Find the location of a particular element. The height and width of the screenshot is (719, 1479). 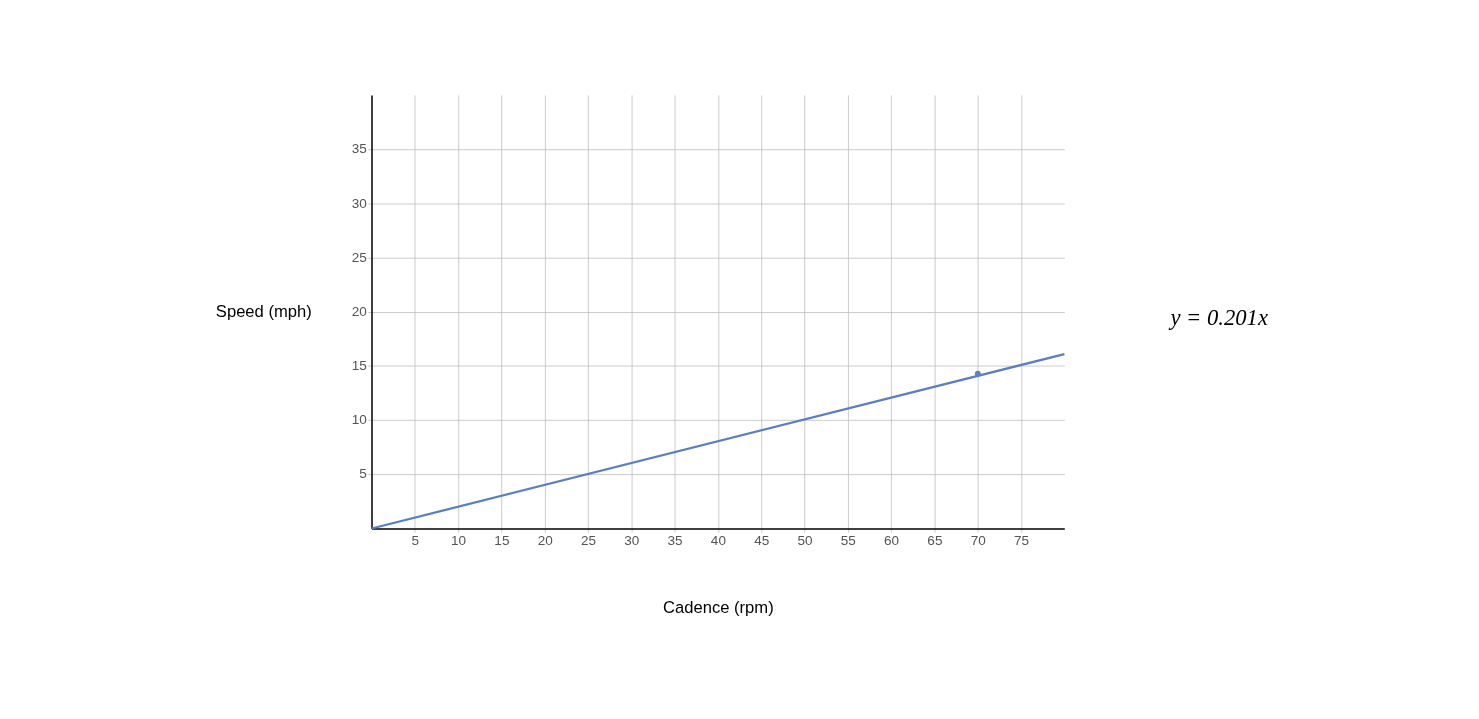

x-tick-label: 15 is located at coordinates (502, 540).